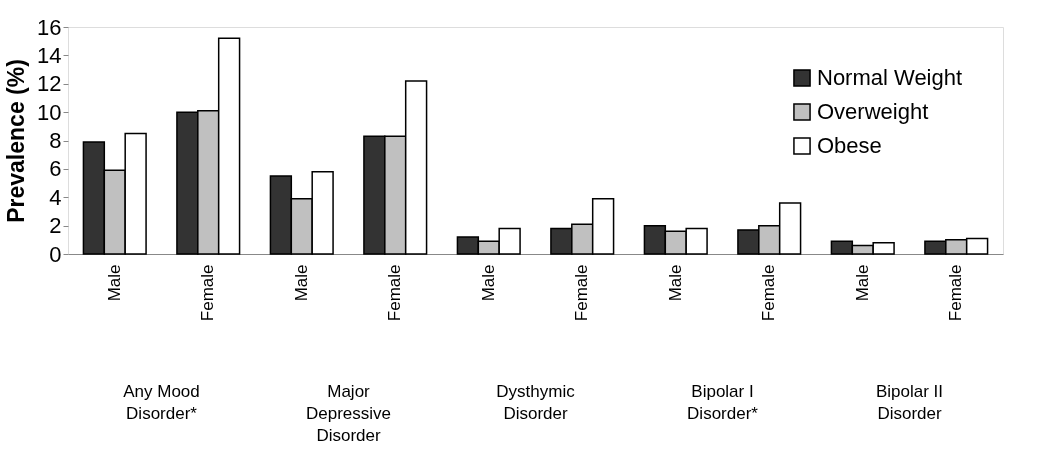 The height and width of the screenshot is (452, 1060). Describe the element at coordinates (536, 402) in the screenshot. I see `text: Dysthymic Disorder` at that location.